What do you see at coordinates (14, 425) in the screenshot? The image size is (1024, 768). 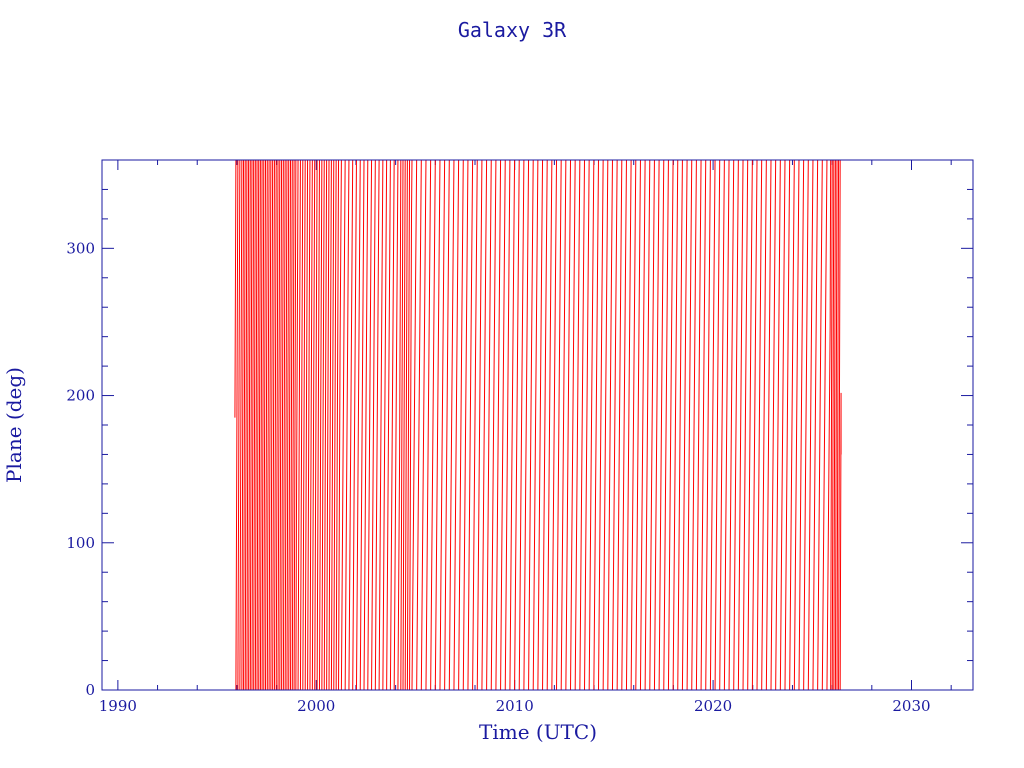 I see `y-axis-label: Plane (deg)` at bounding box center [14, 425].